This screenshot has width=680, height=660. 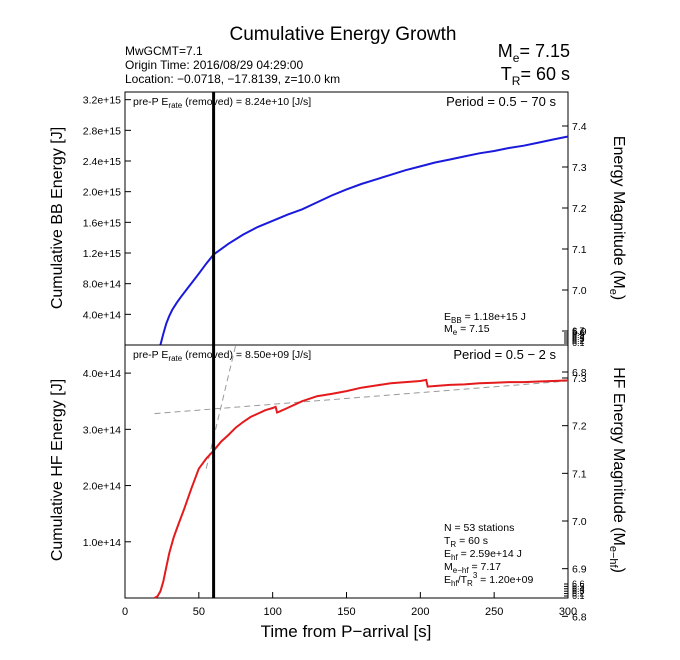 I want to click on bb-y-tick-label: 3.2e+15, so click(x=102, y=101).